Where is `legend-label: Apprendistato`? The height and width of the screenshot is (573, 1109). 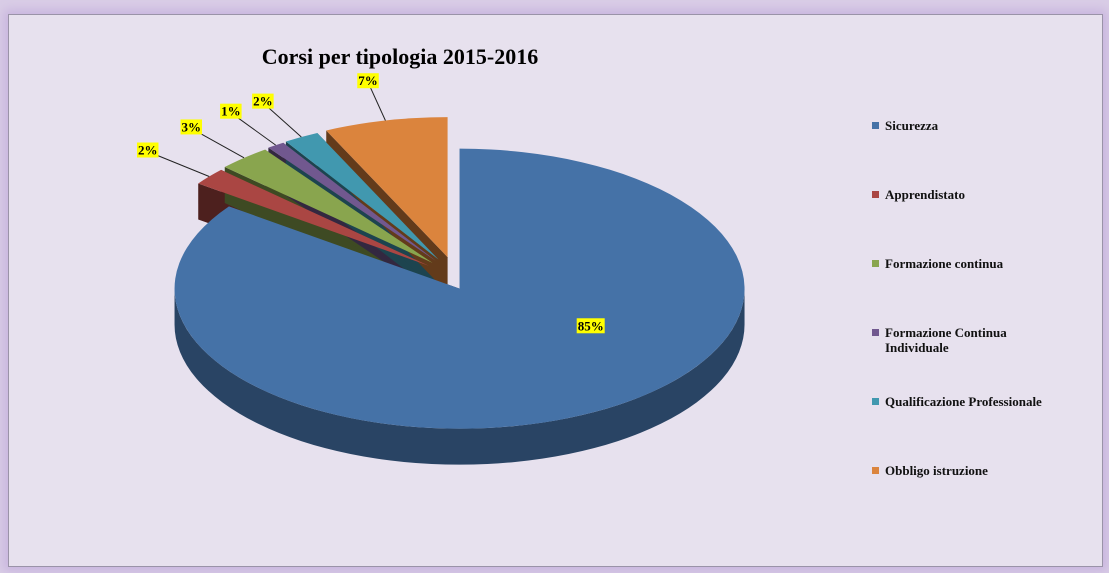 legend-label: Apprendistato is located at coordinates (925, 194).